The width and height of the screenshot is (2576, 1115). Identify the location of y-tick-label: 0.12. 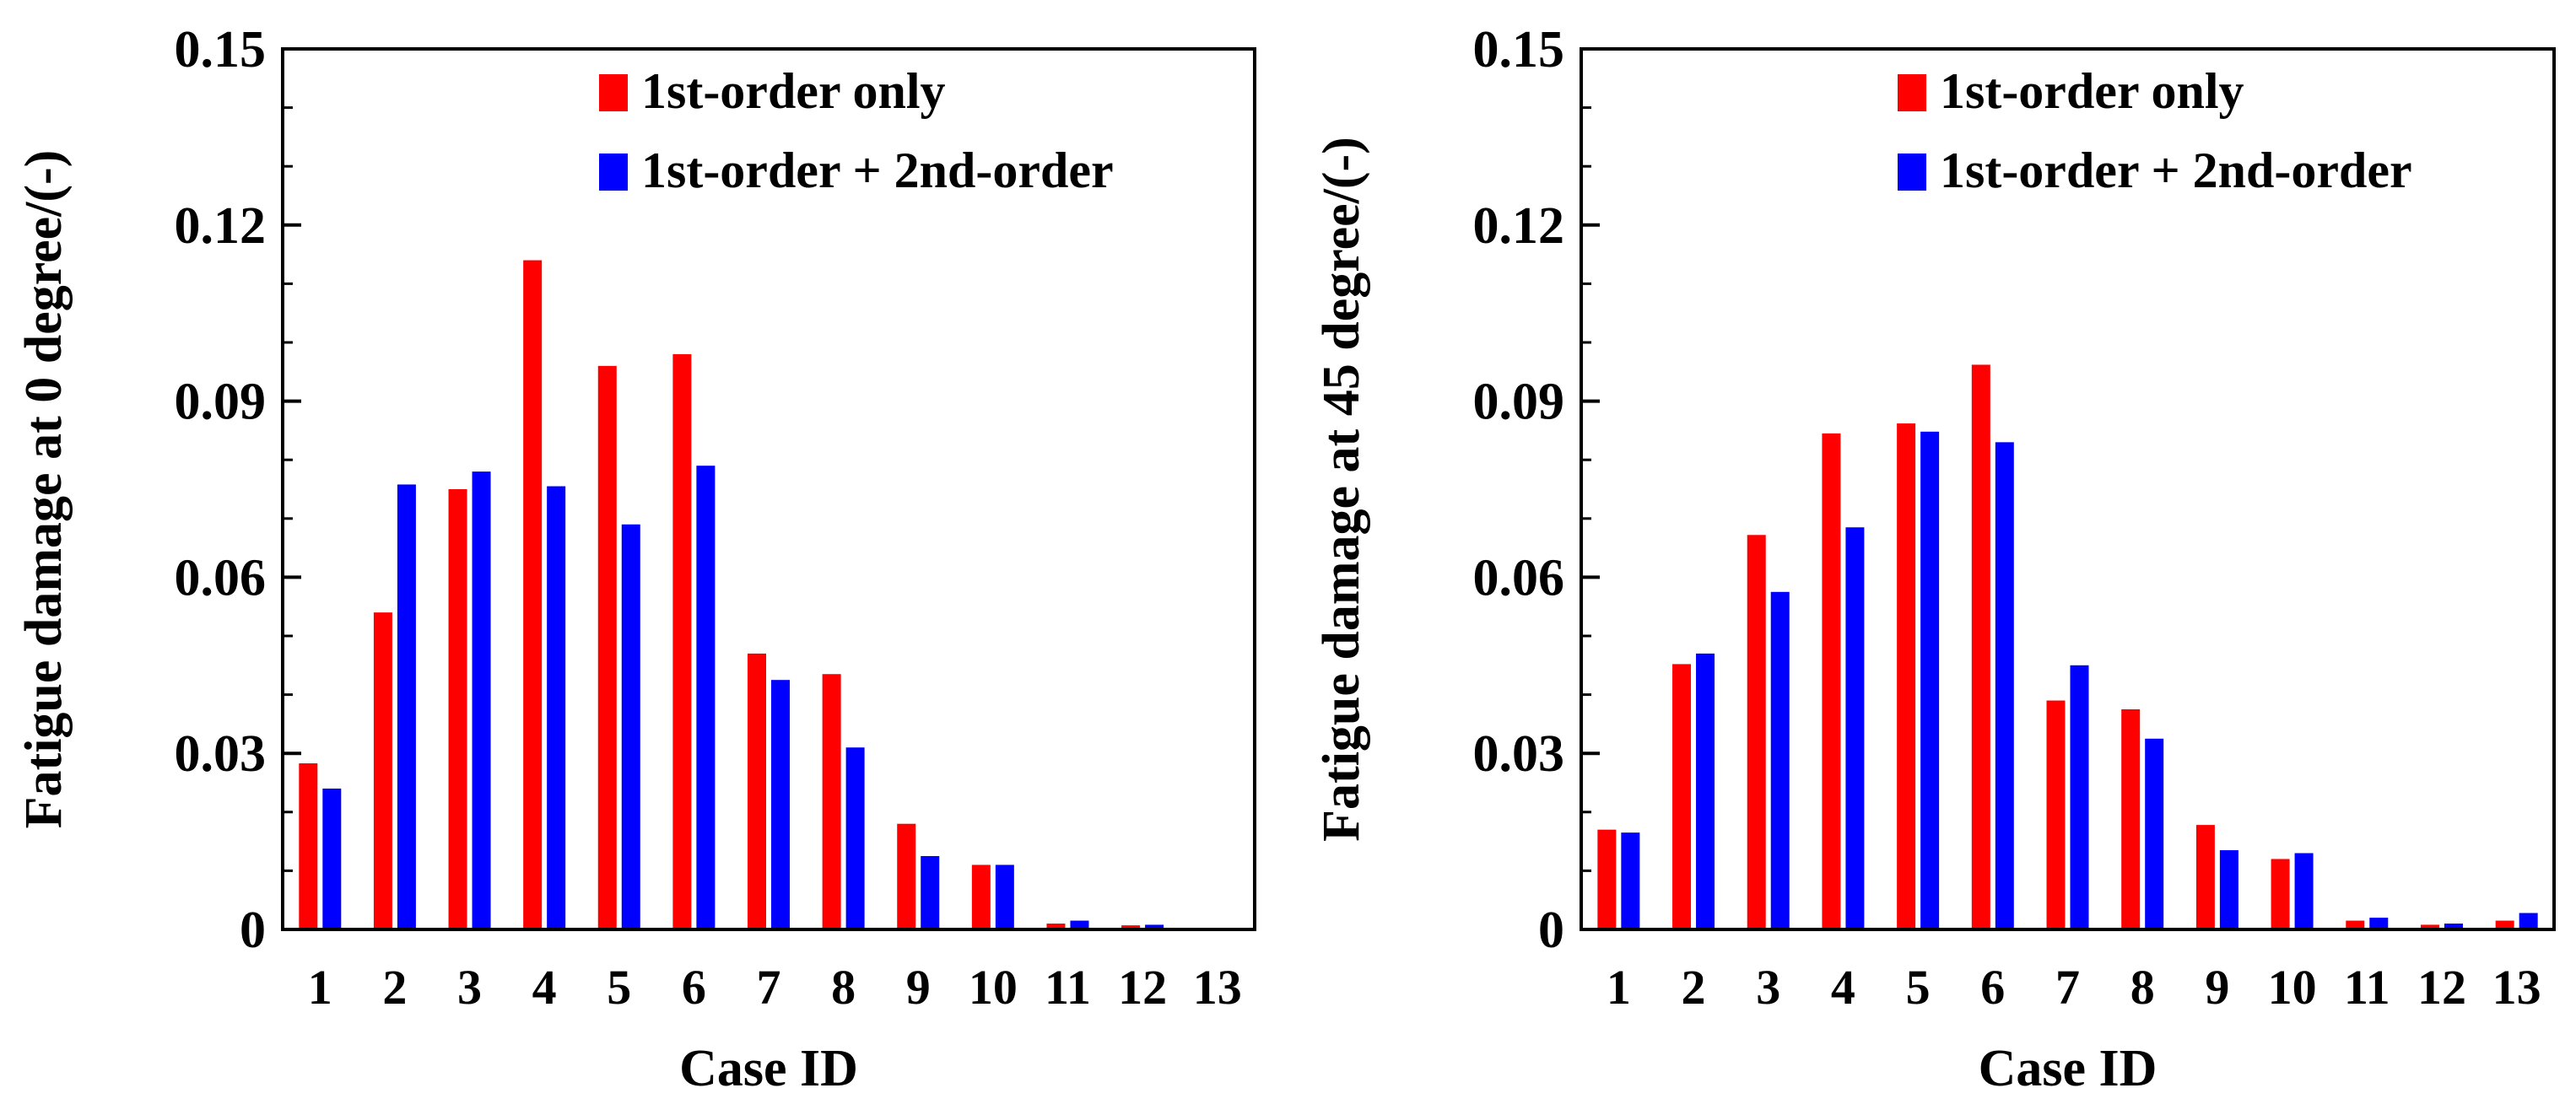
(221, 226).